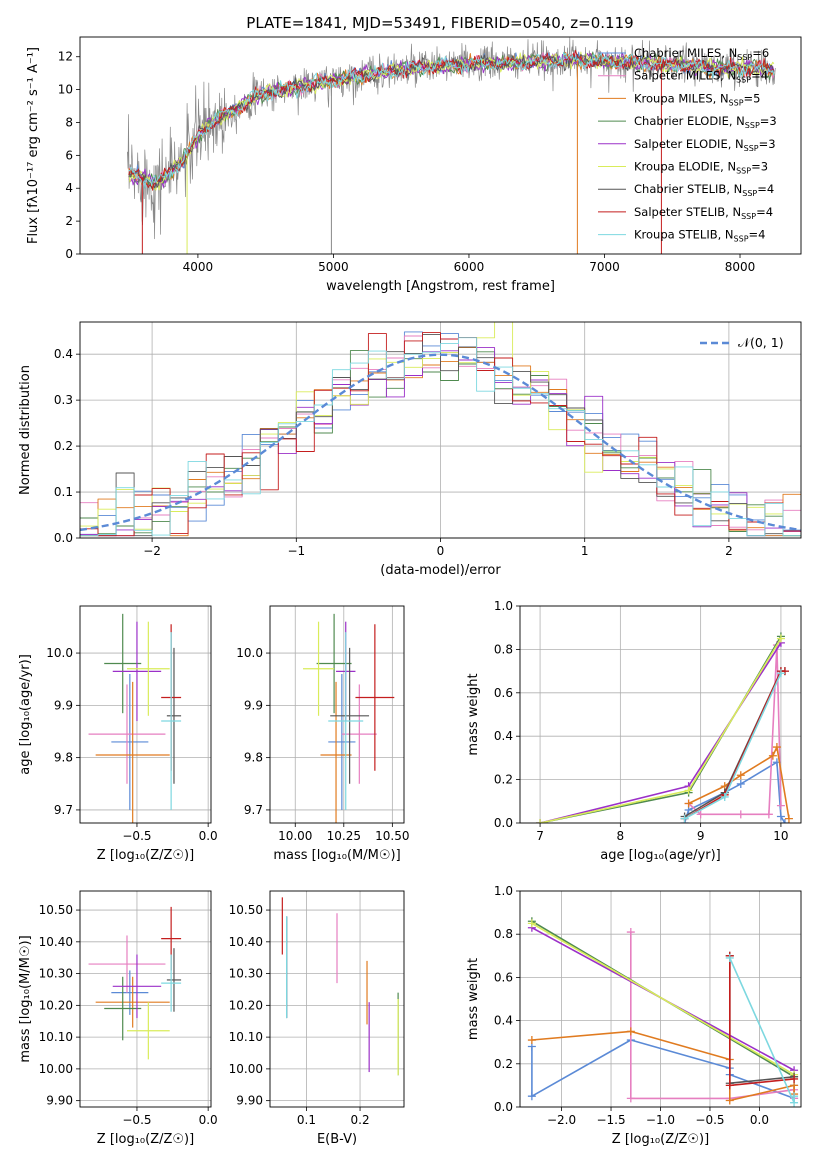 The width and height of the screenshot is (819, 1170). I want to click on legend-label: Kroupa ELODIE, NSSP=3, so click(701, 168).